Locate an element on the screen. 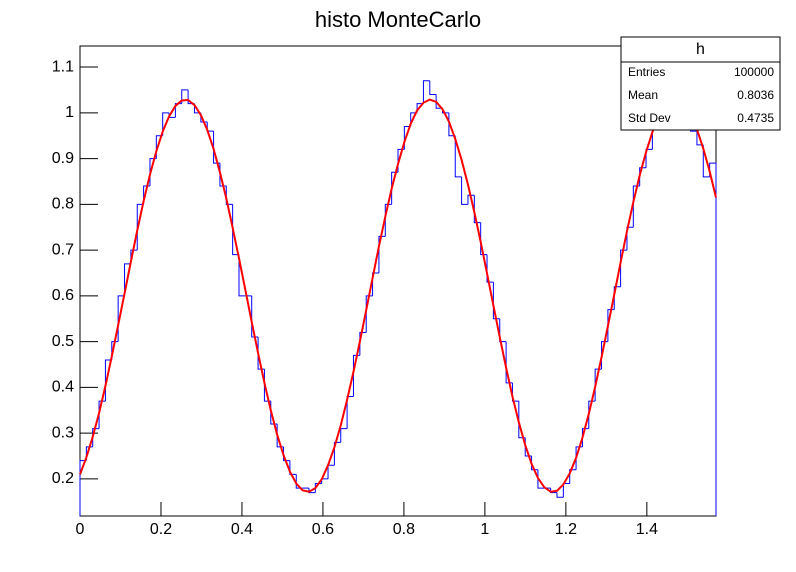  y-tick-label: 0.2 is located at coordinates (63, 478).